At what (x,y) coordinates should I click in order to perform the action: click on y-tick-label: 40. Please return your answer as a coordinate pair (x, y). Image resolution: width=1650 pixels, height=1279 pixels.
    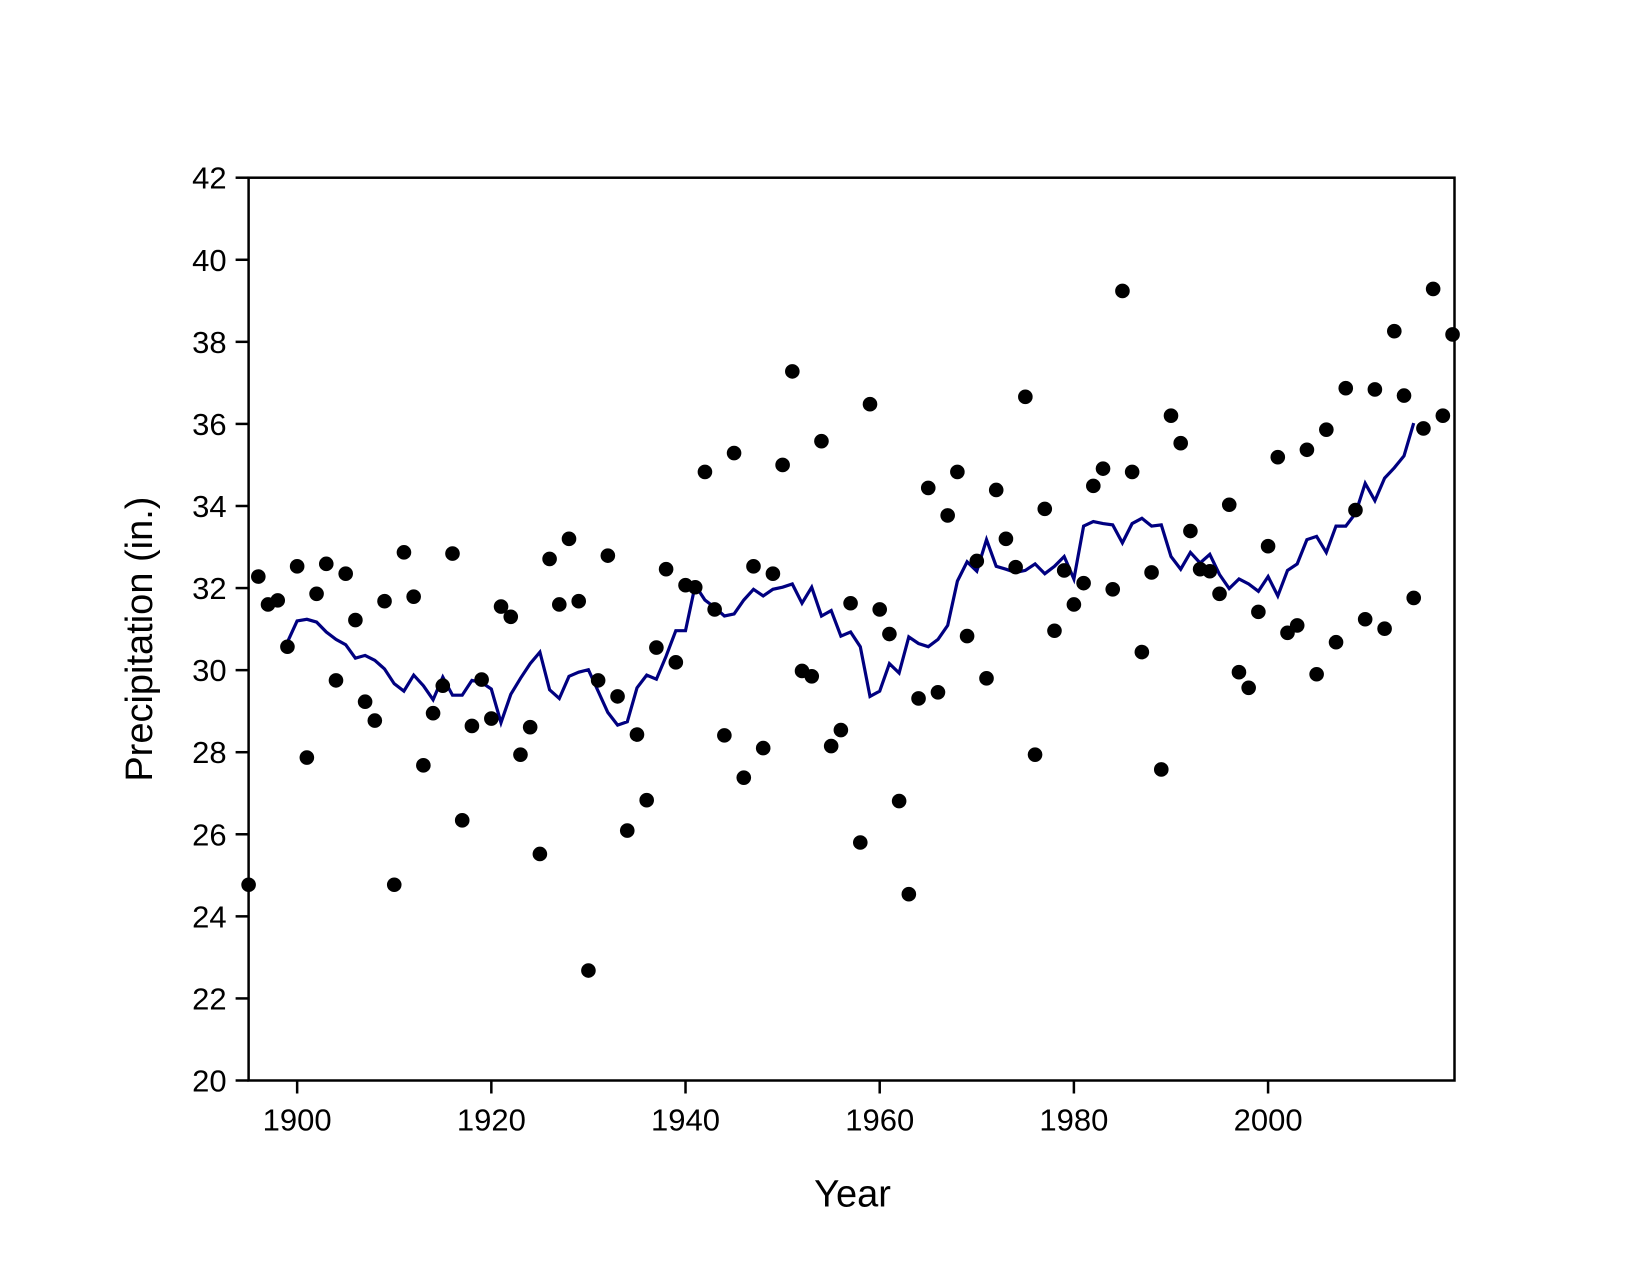
    Looking at the image, I should click on (209, 260).